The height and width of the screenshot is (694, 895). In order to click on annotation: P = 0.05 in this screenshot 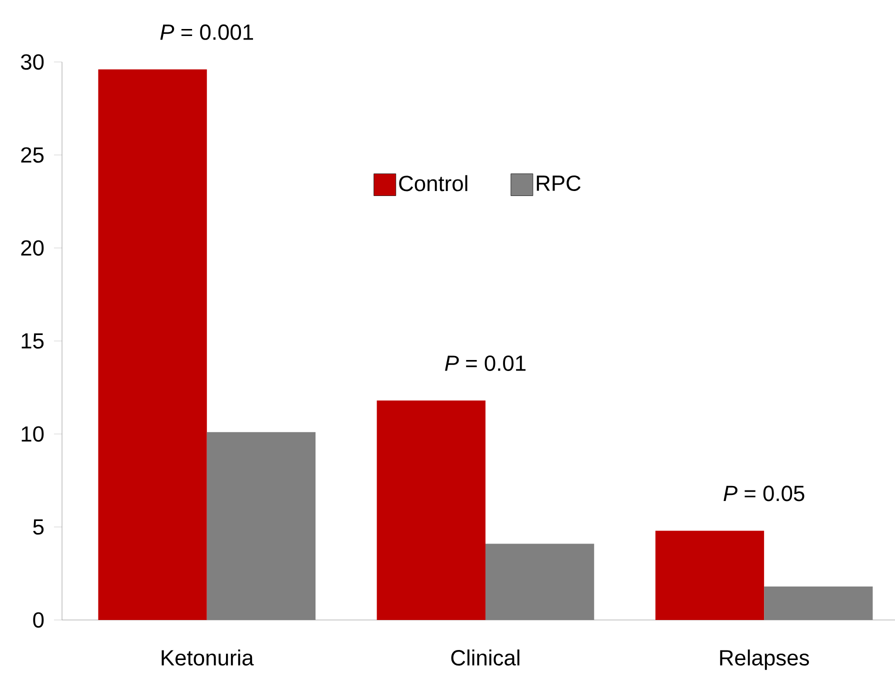, I will do `click(764, 494)`.